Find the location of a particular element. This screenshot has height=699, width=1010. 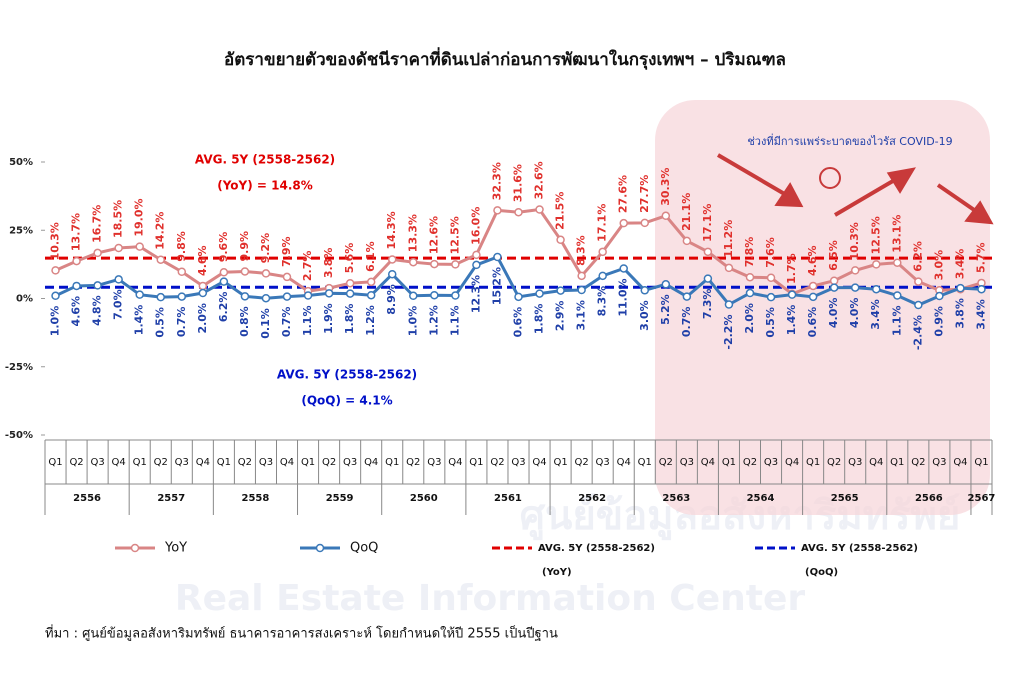

data-label: 0.9% is located at coordinates (938, 321).